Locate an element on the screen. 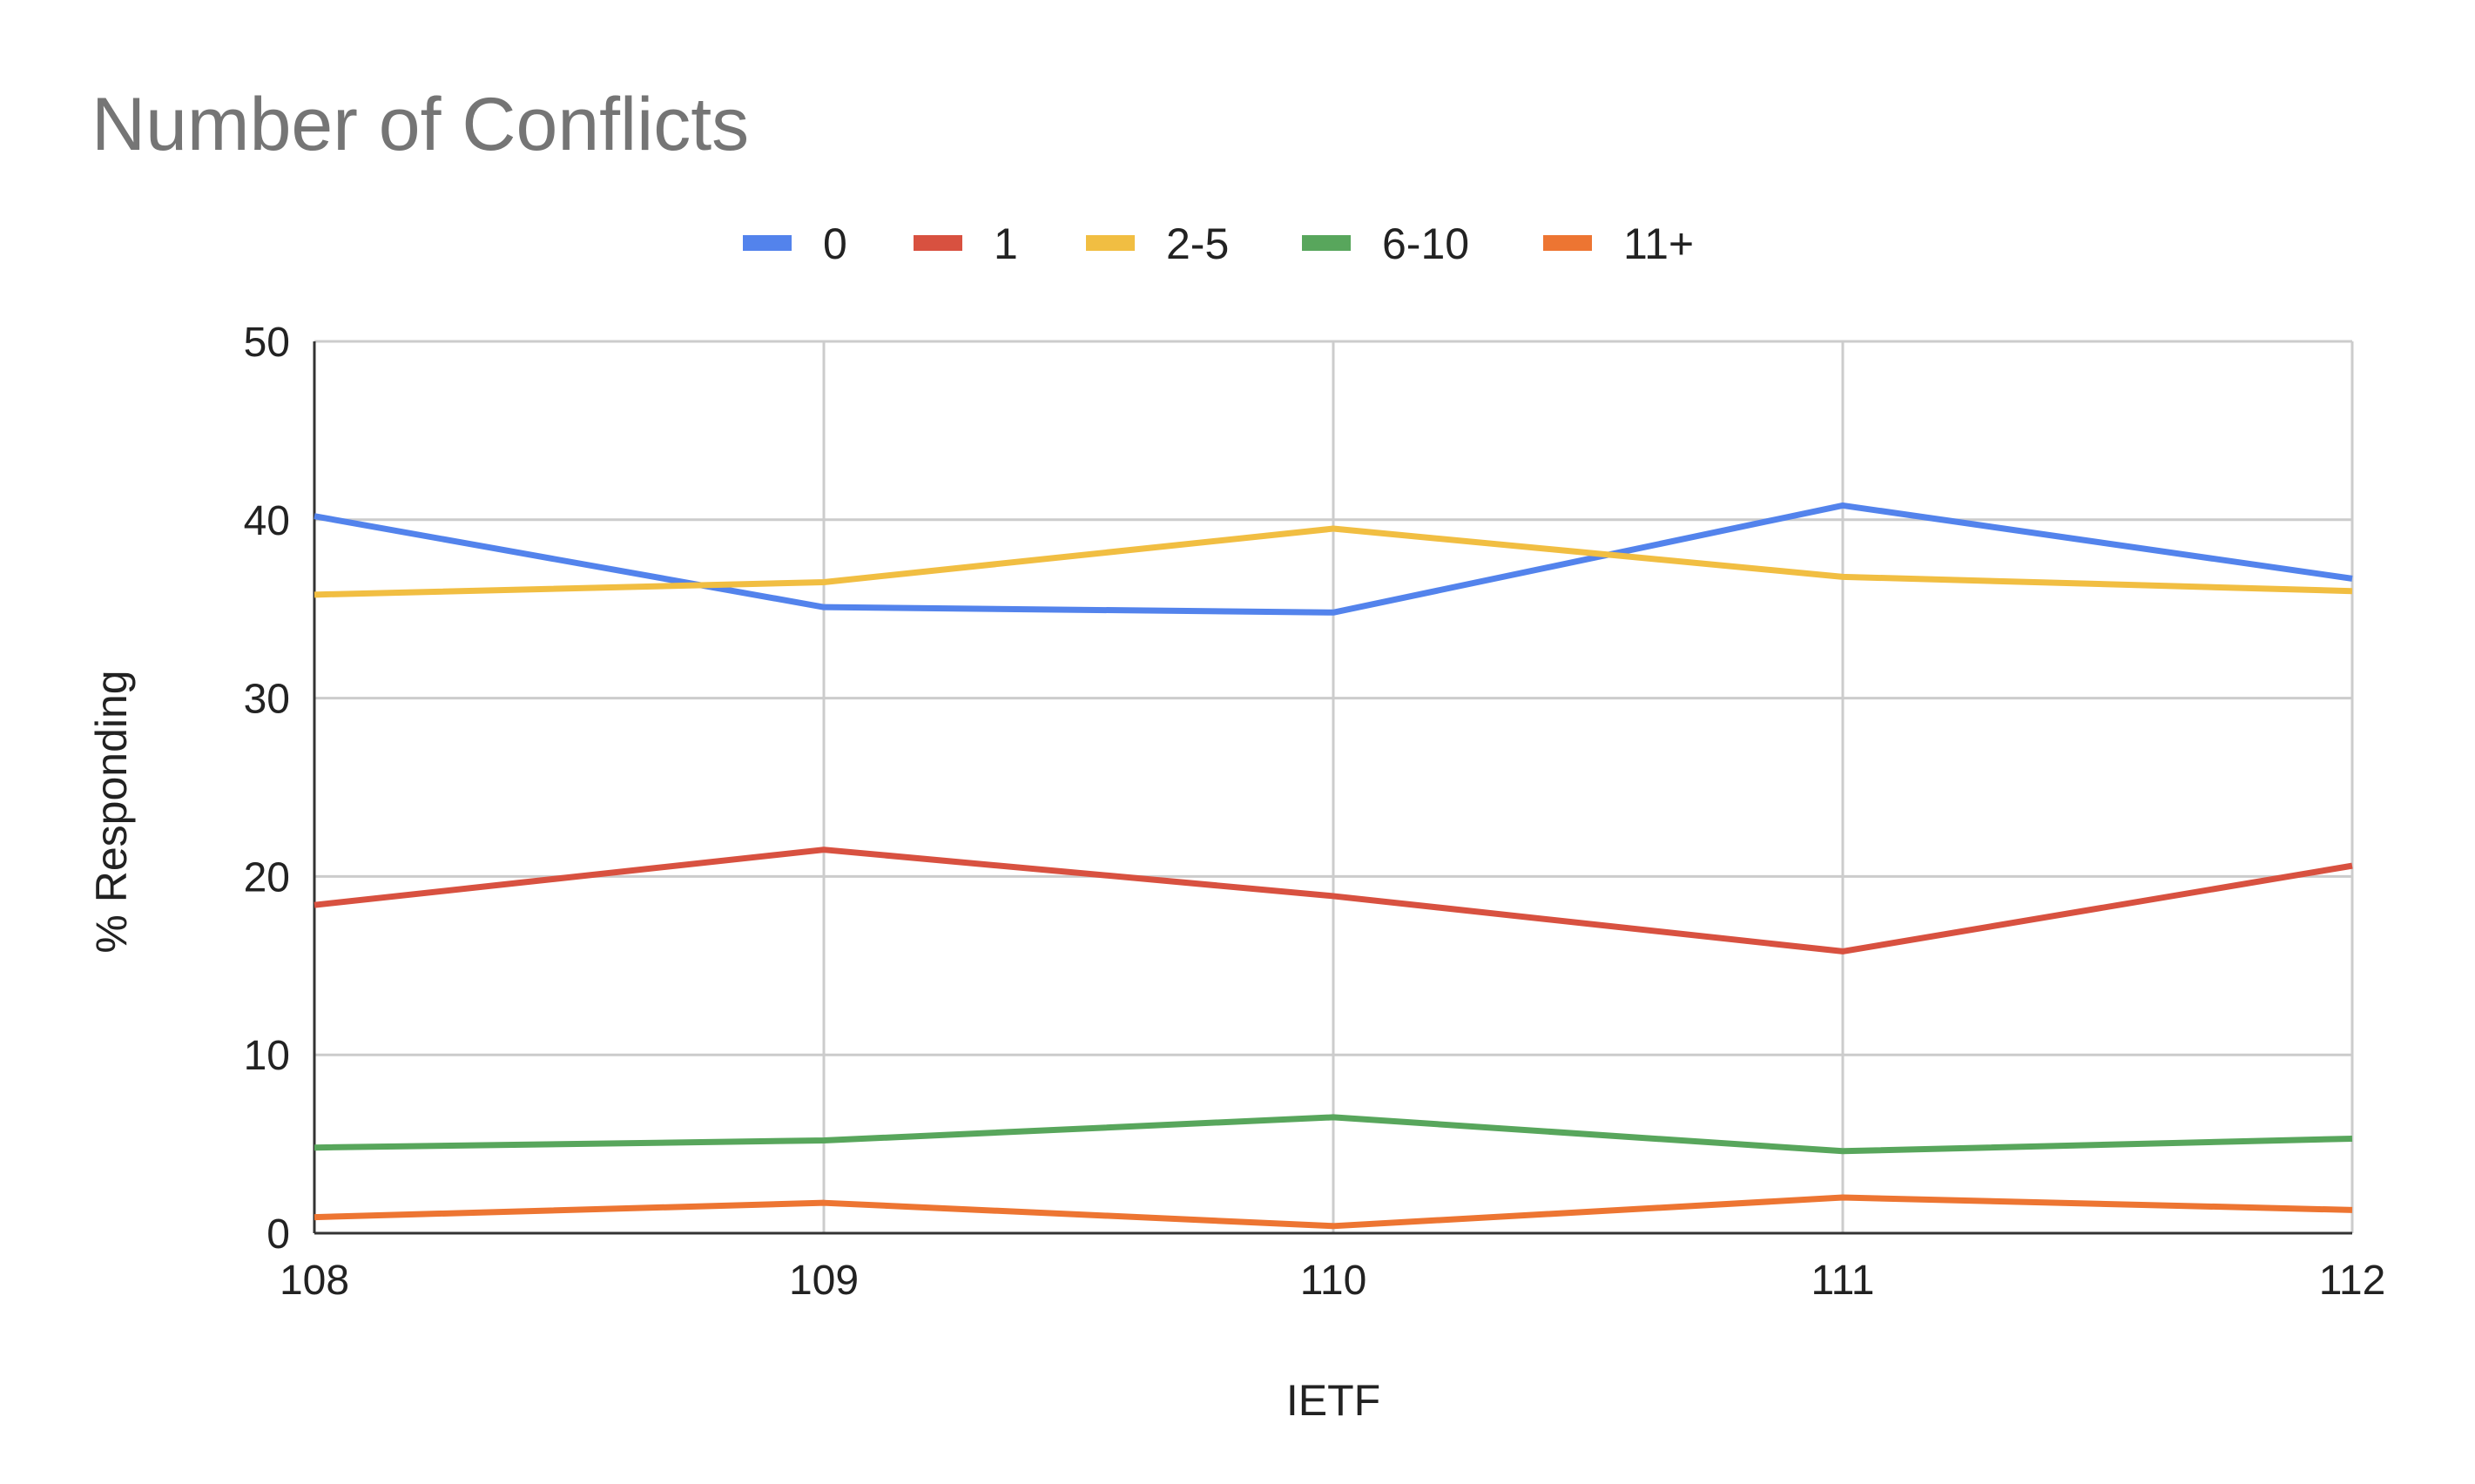  legend-label: 0 is located at coordinates (835, 244).